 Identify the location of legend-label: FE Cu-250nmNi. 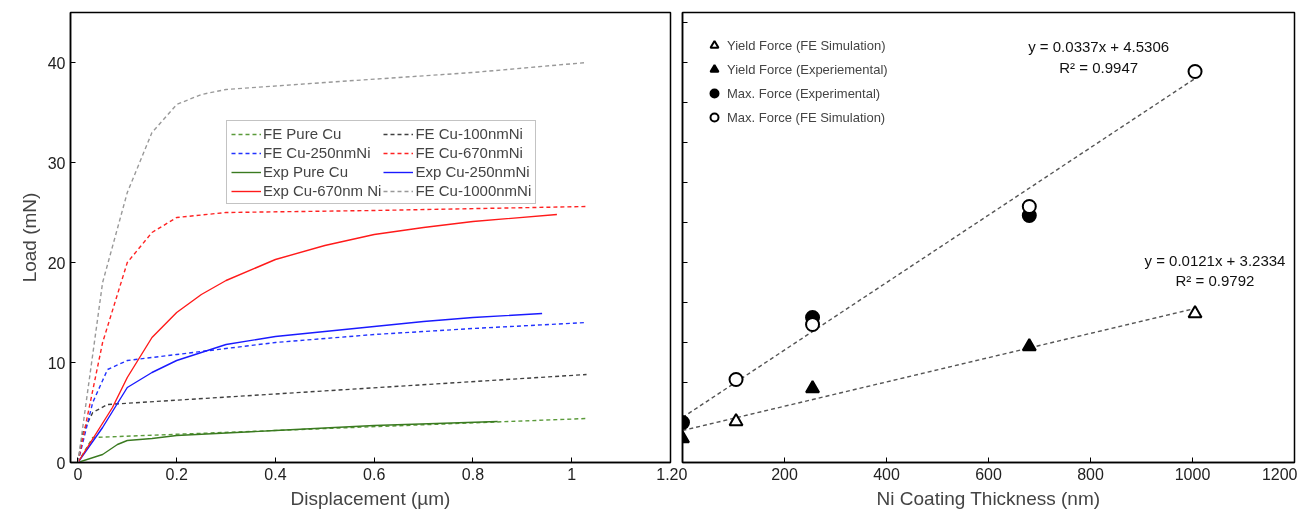
(317, 152).